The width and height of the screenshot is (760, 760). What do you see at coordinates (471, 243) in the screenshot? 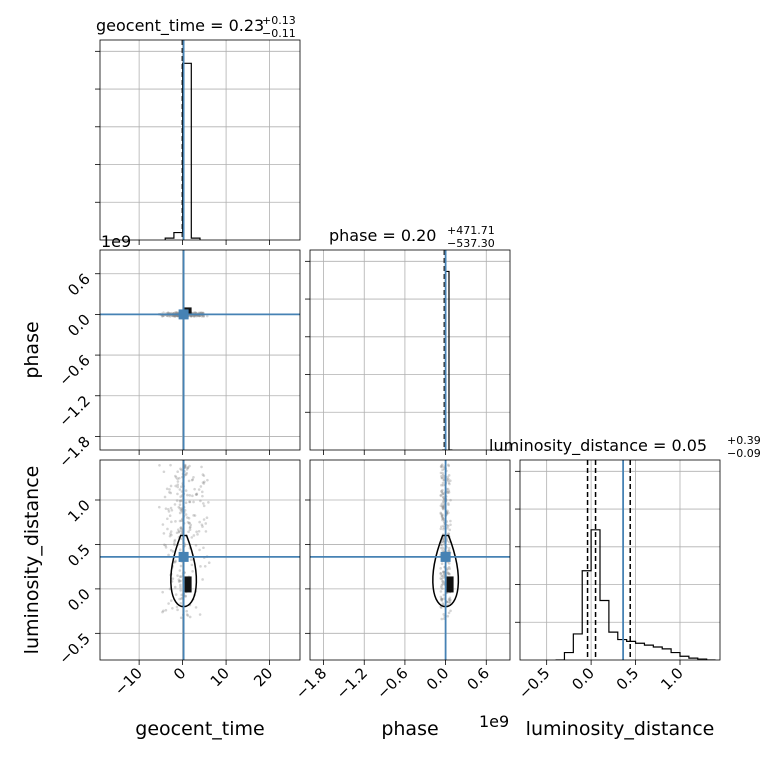
I see `title-phase-minus: −537.30` at bounding box center [471, 243].